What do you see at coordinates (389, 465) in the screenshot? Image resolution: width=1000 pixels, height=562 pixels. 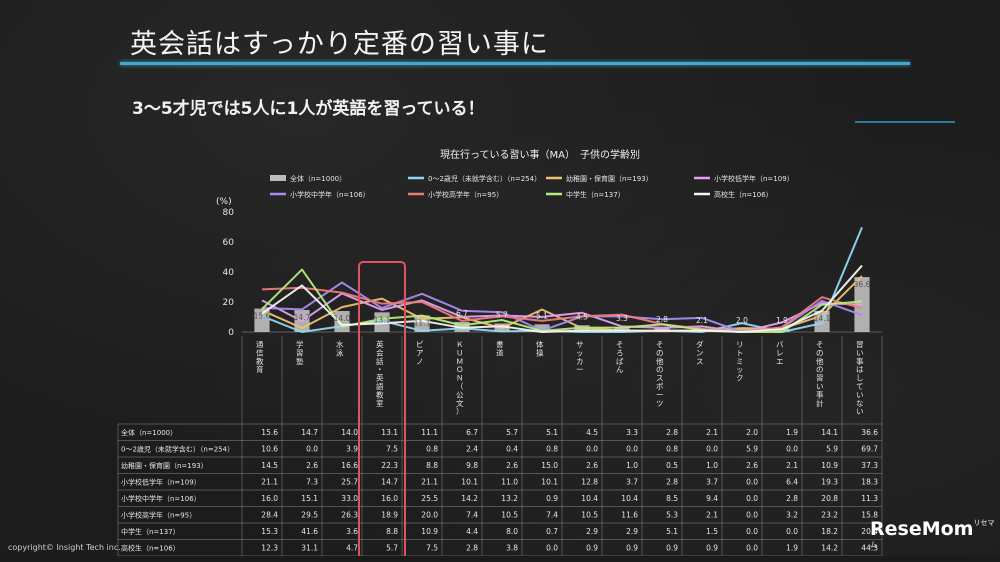 I see `table-cell: 22.3` at bounding box center [389, 465].